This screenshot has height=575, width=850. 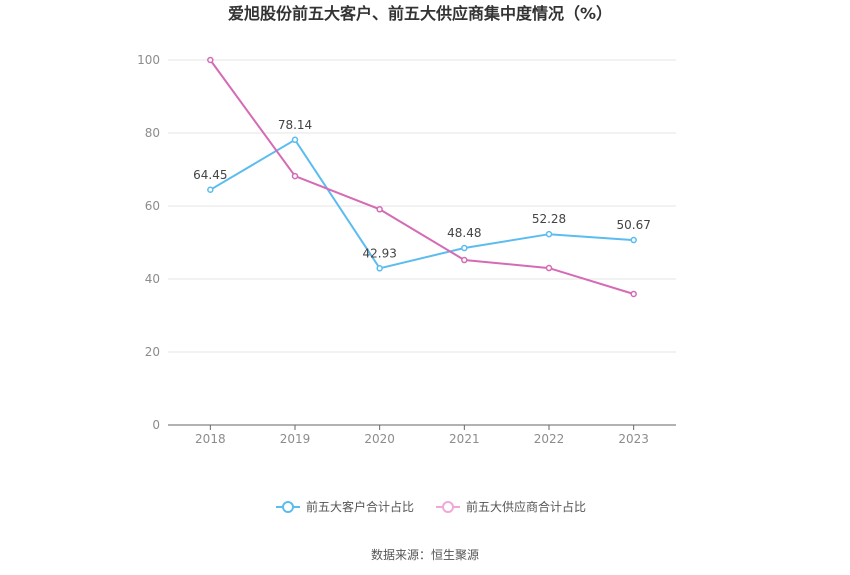 What do you see at coordinates (148, 60) in the screenshot?
I see `y-tick-label: 100` at bounding box center [148, 60].